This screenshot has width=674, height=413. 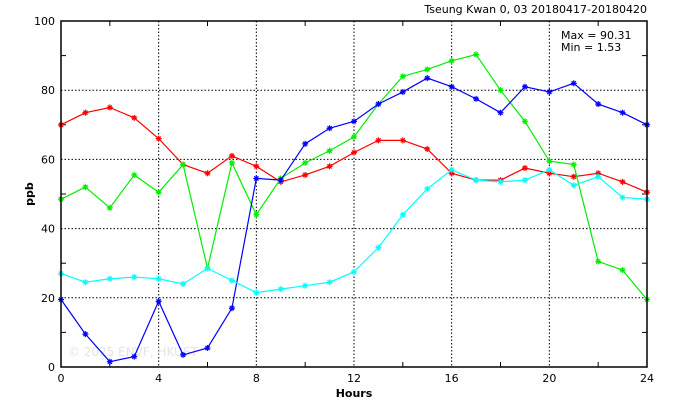 I want to click on x-tick-label: 16, so click(x=452, y=378).